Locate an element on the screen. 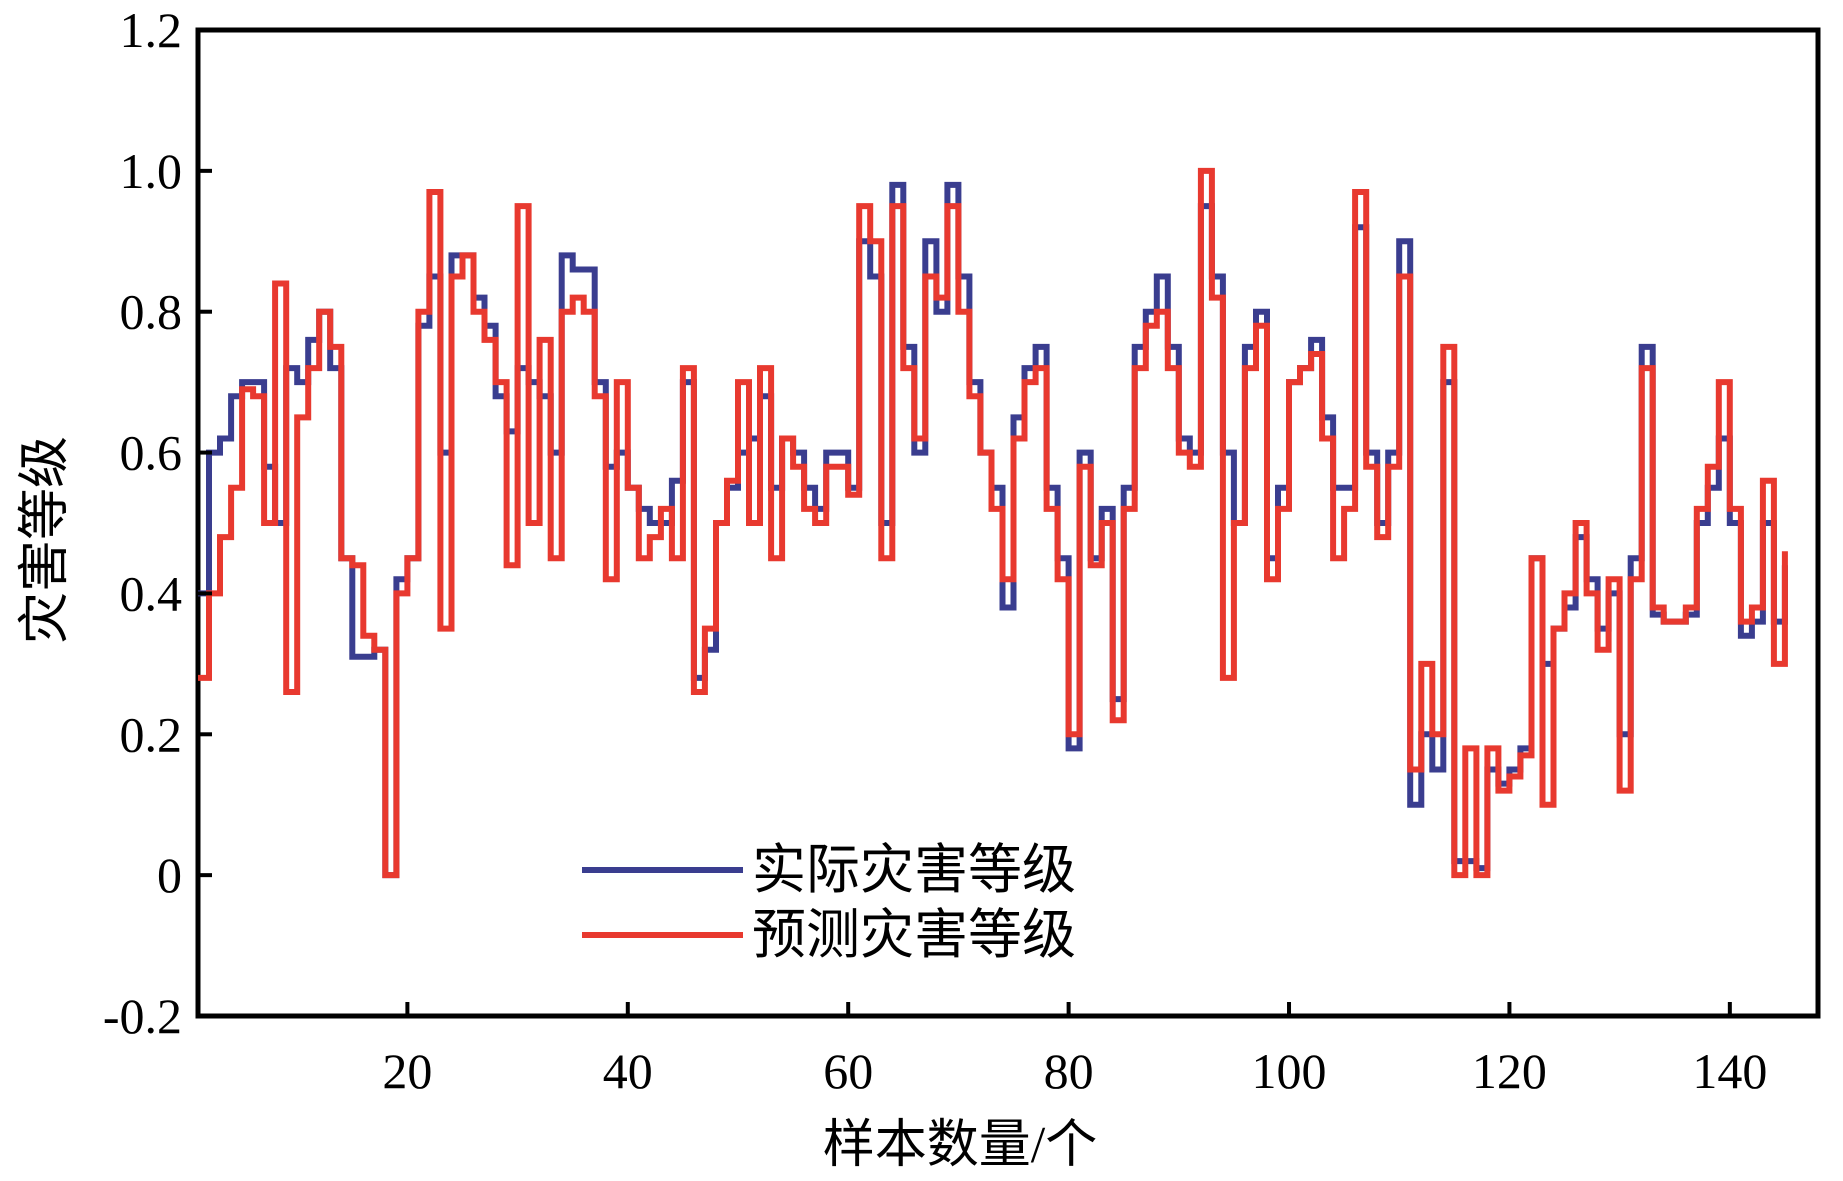  y-tick-label: 0.2 is located at coordinates (151, 734).